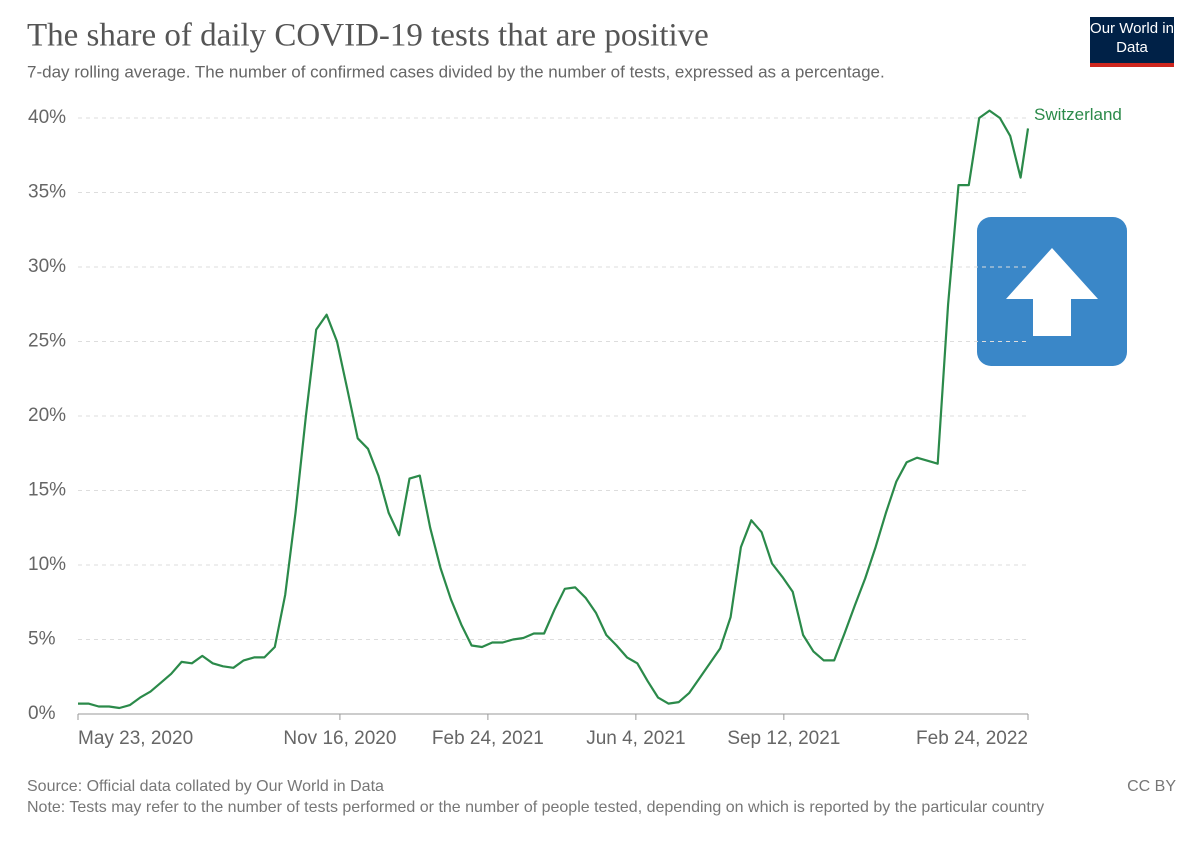 The height and width of the screenshot is (845, 1200). Describe the element at coordinates (635, 738) in the screenshot. I see `x-tick-label: Jun 4, 2021` at that location.